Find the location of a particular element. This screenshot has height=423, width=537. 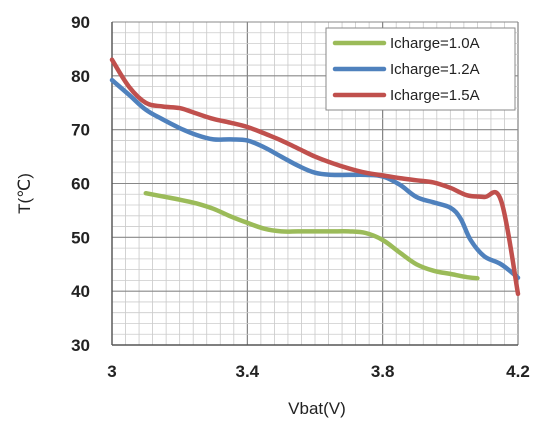

y-tick-labels: 30 40 50 60 70 80 90 is located at coordinates (80, 184).